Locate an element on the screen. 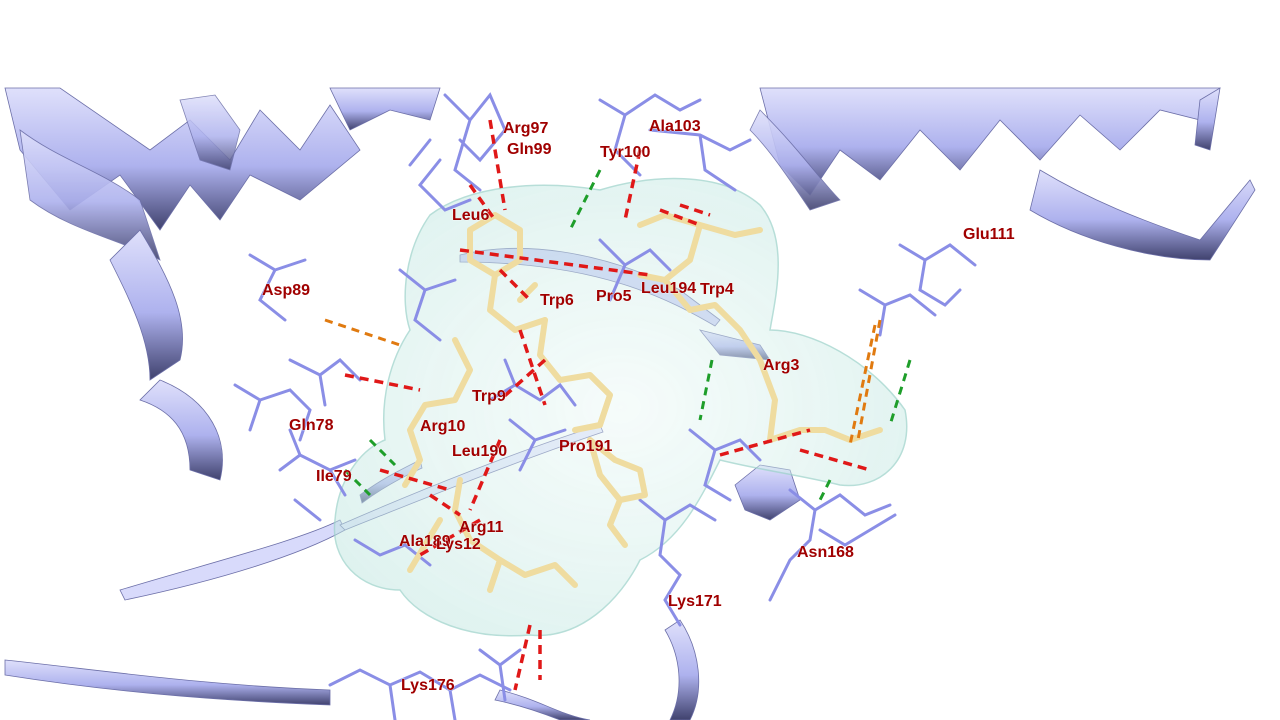 This screenshot has width=1280, height=720. residue-label: Ala103 is located at coordinates (675, 126).